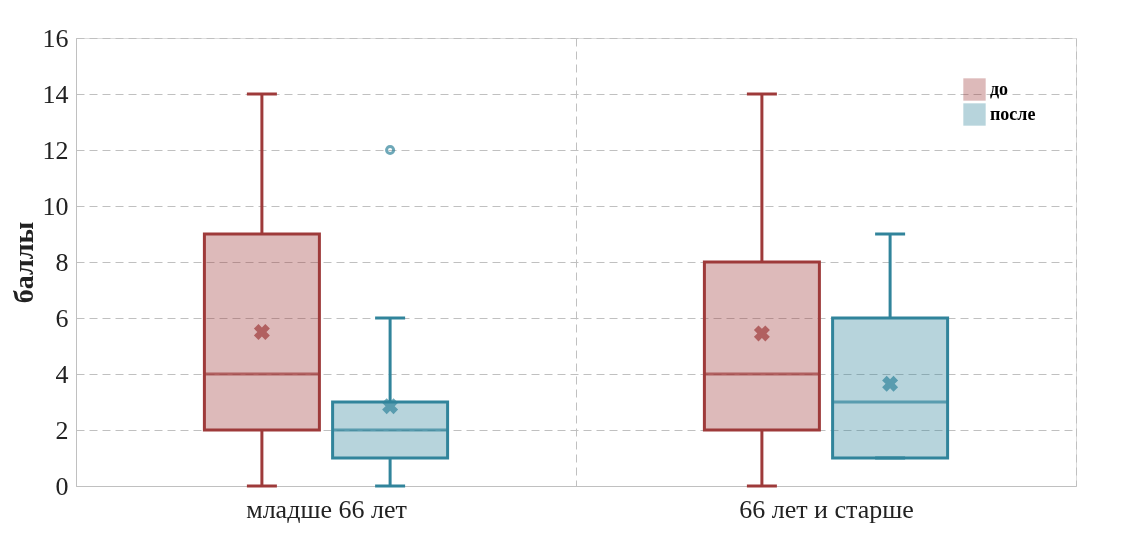 This screenshot has width=1141, height=553. I want to click on x-tick-label: младше 66 лет, so click(326, 509).